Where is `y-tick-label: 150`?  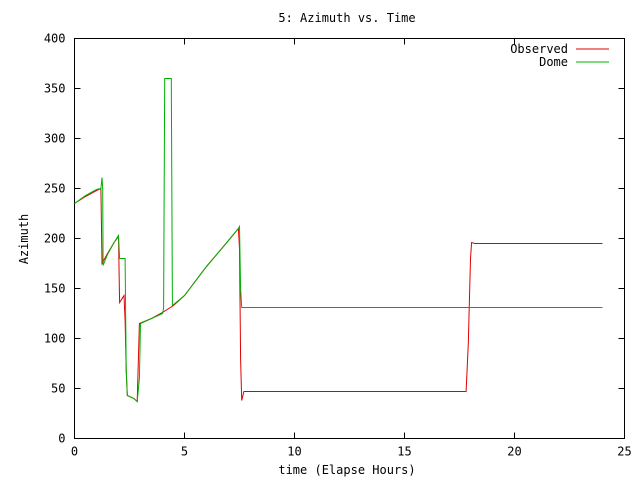
y-tick-label: 150 is located at coordinates (55, 289).